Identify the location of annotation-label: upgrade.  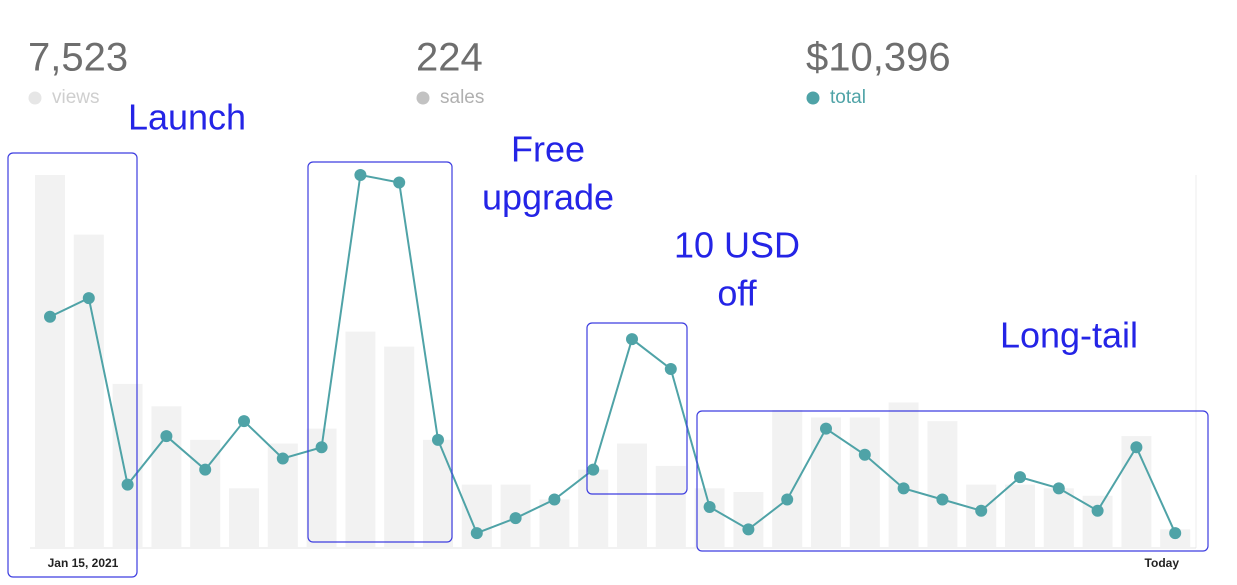
(548, 197).